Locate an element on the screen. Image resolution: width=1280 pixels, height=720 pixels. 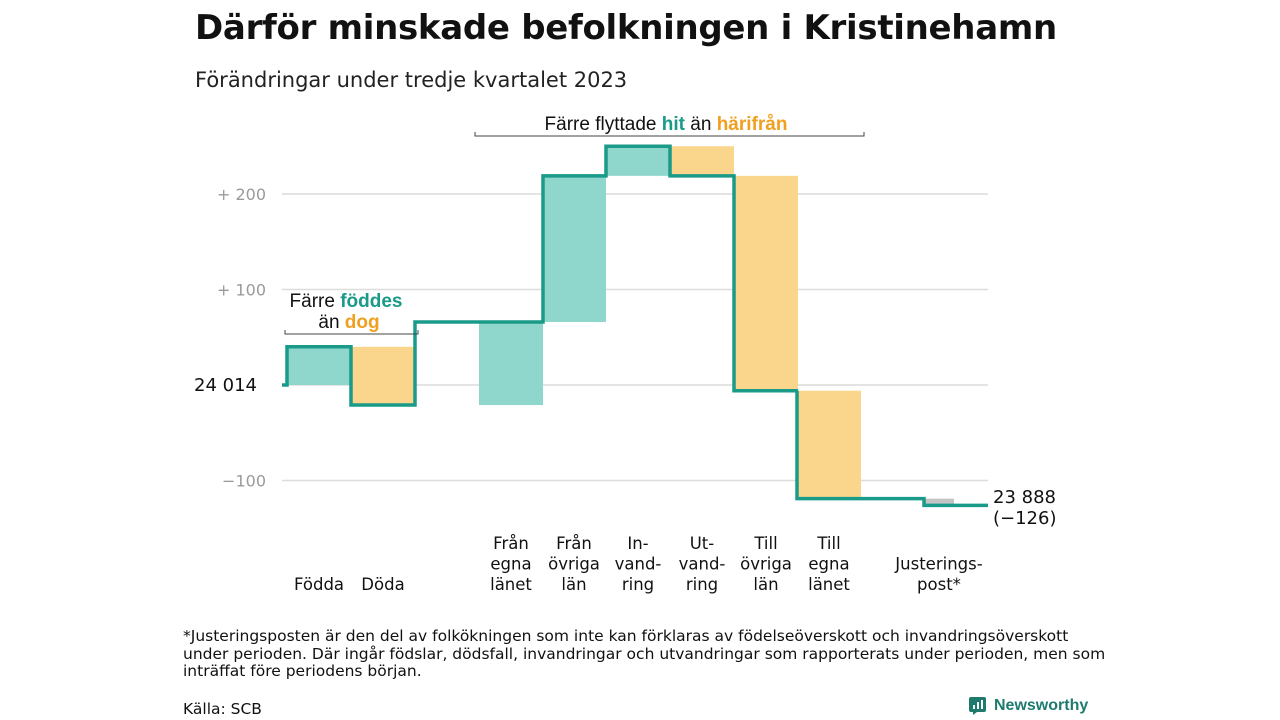
newsworthy-logo: Newsworthy is located at coordinates (1028, 706).